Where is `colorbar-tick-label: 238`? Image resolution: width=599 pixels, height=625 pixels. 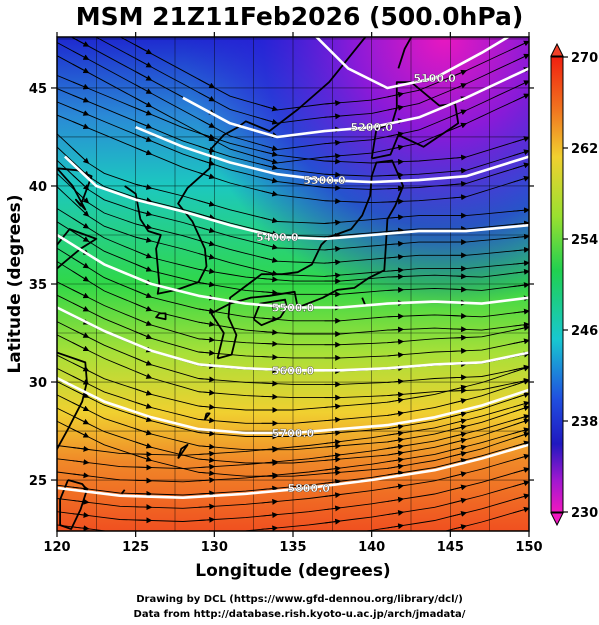 colorbar-tick-label: 238 is located at coordinates (584, 422).